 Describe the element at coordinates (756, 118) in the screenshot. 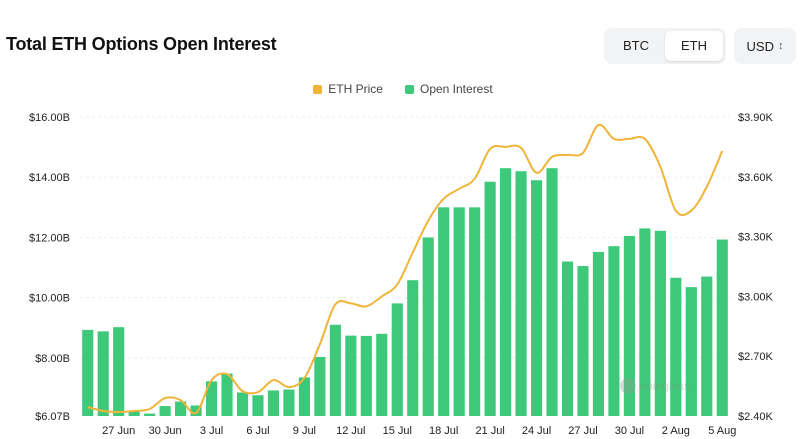

I see `y-right-tick-label: $3.90K` at that location.